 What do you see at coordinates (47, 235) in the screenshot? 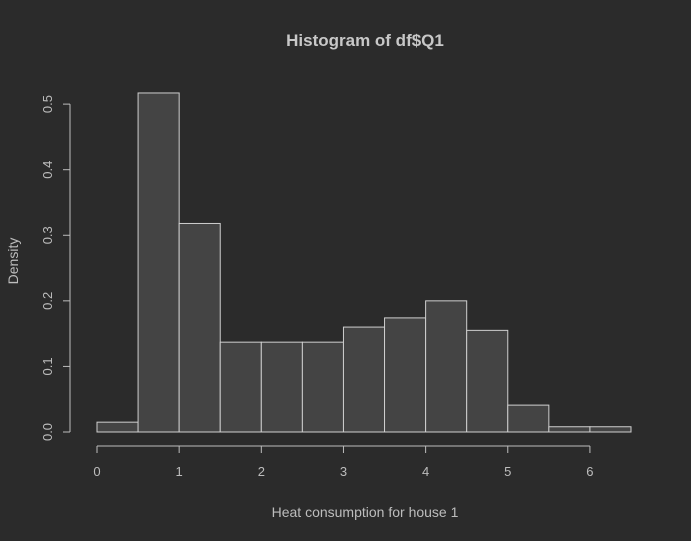
I see `y-tick-label: 0.3` at bounding box center [47, 235].